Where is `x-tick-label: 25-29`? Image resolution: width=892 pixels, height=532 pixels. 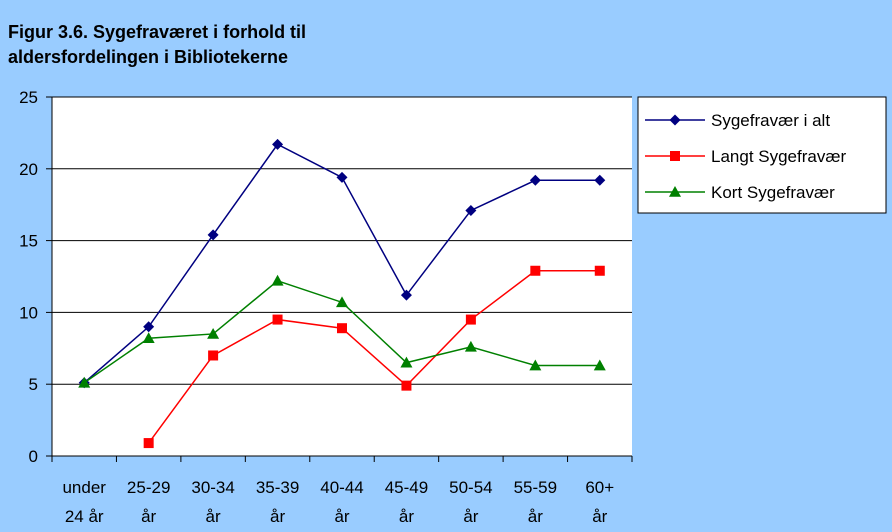 x-tick-label: 25-29 is located at coordinates (148, 487).